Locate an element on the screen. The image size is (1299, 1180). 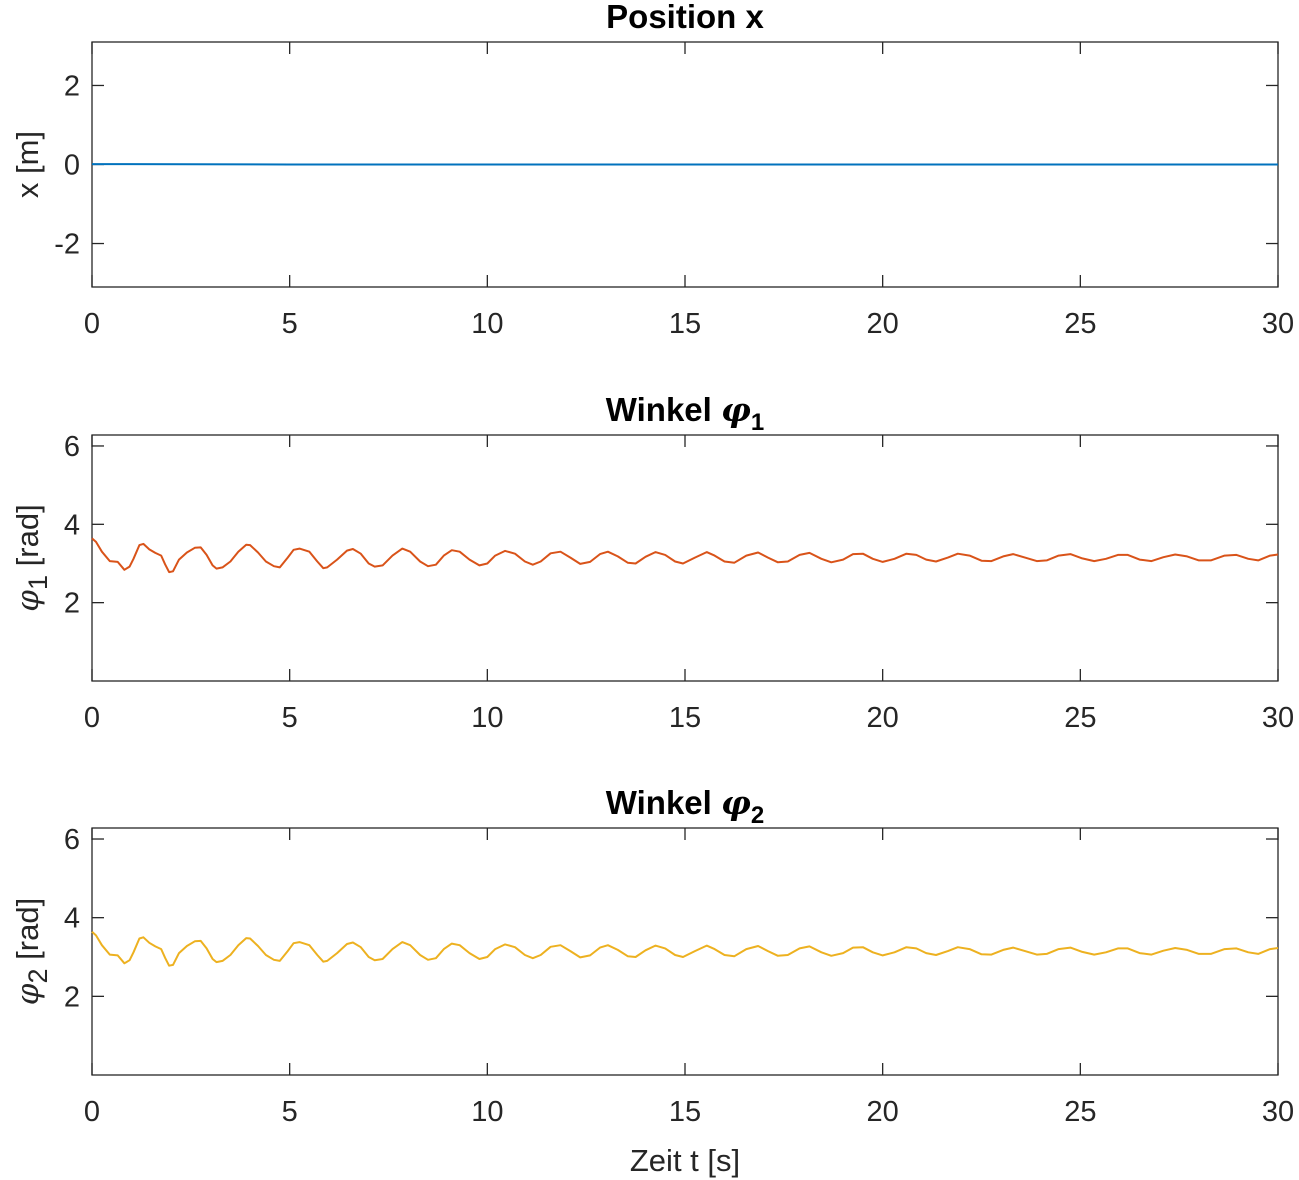
chart3-xtick-label: 30 is located at coordinates (1278, 1112).